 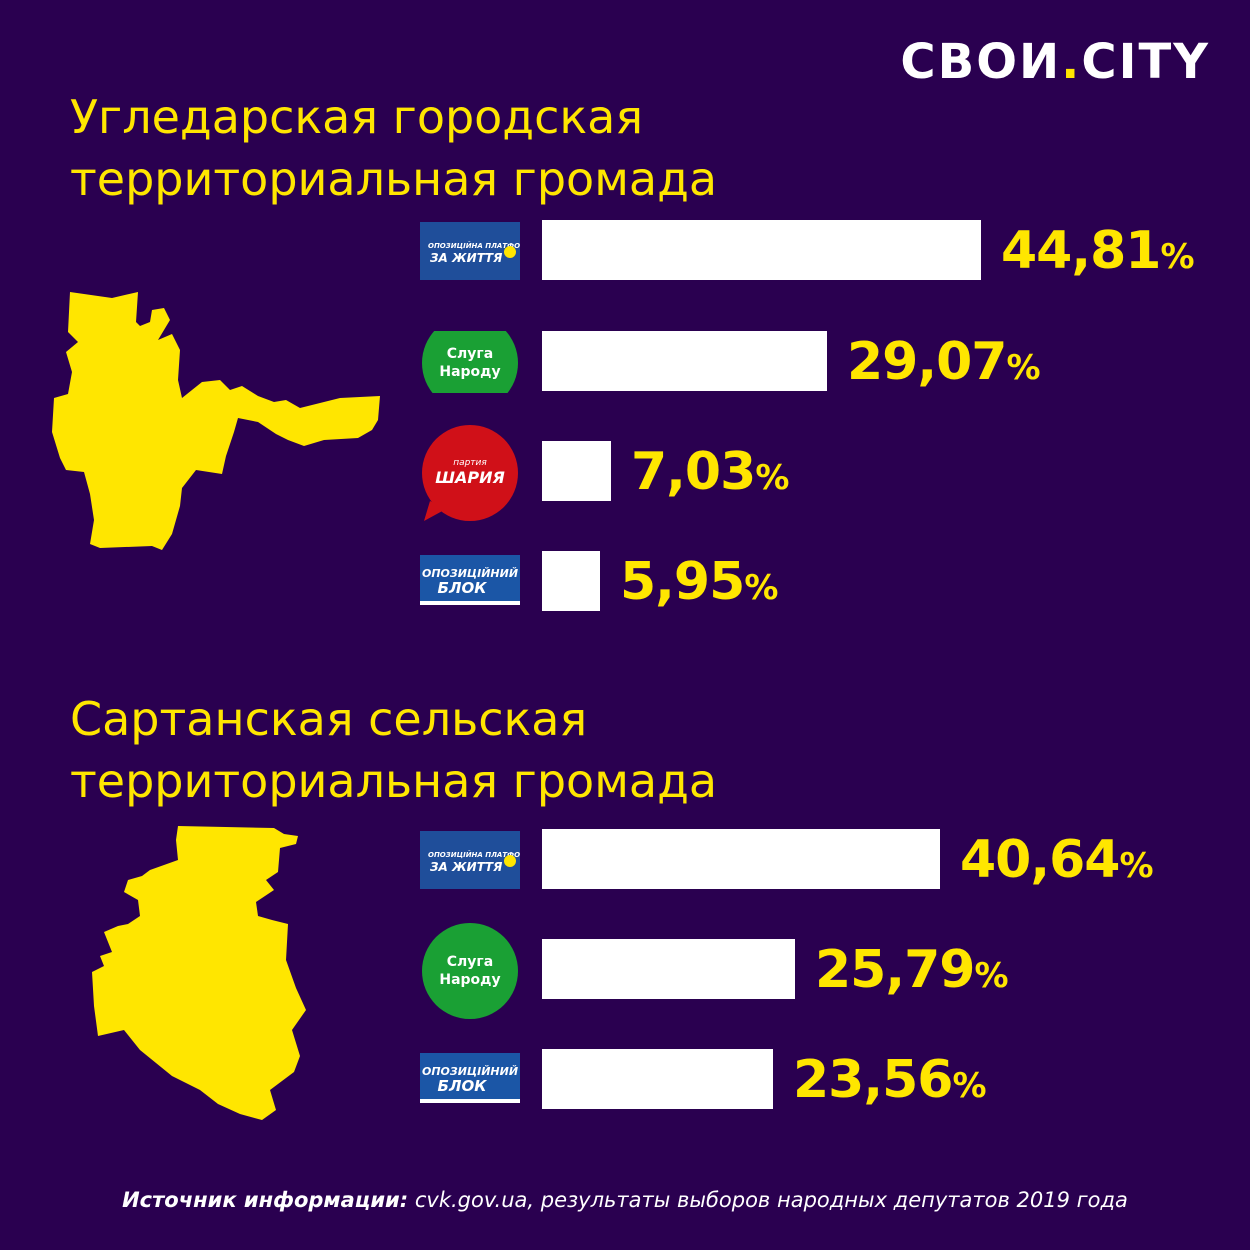 I want to click on value-label: 29,07%, so click(x=944, y=365).